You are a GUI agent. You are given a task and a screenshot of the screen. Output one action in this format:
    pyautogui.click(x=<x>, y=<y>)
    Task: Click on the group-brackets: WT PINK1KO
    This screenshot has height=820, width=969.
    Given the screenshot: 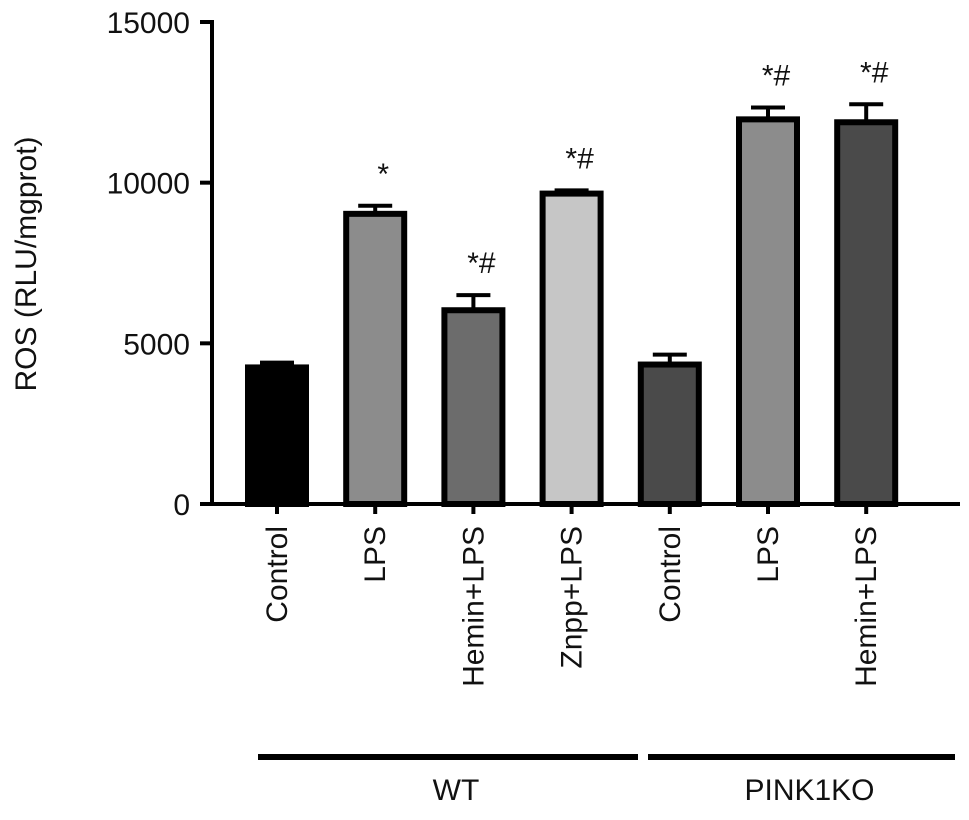 What is the action you would take?
    pyautogui.click(x=606, y=780)
    